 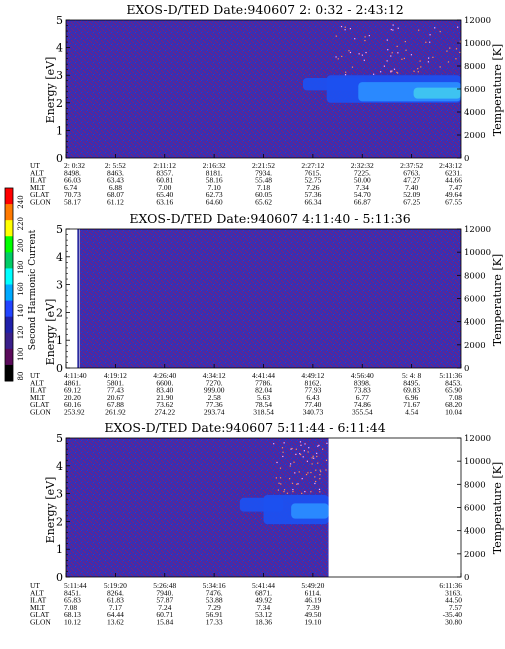 What do you see at coordinates (263, 382) in the screenshot?
I see `orbit-cell: 7786.` at bounding box center [263, 382].